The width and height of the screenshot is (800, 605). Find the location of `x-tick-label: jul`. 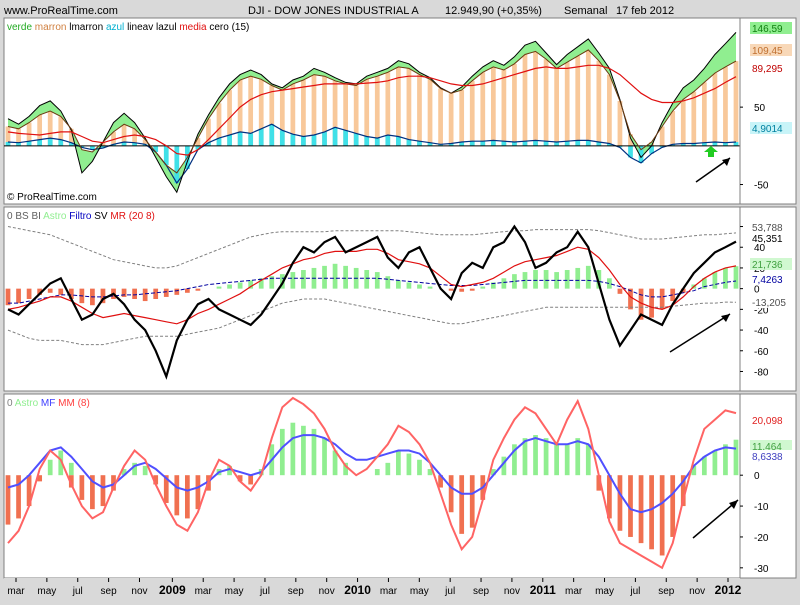

x-tick-label: jul is located at coordinates (77, 591).